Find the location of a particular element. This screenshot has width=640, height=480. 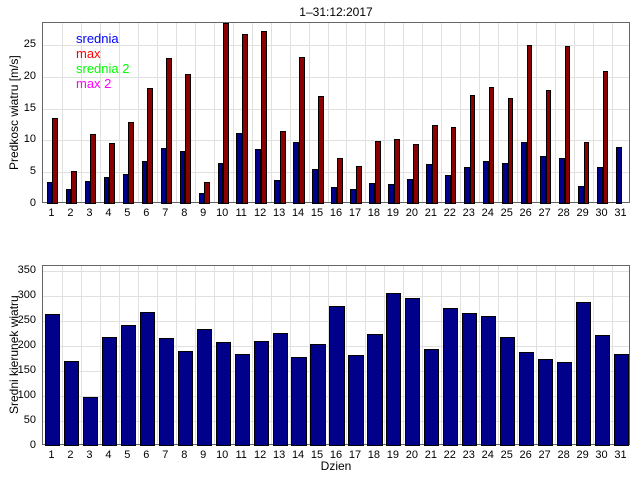

x-tick-label: 10 is located at coordinates (222, 455).